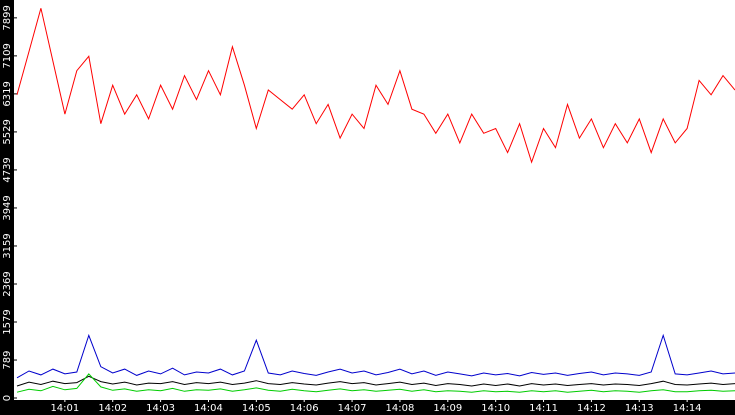 This screenshot has height=415, width=735. Describe the element at coordinates (7, 398) in the screenshot. I see `y-tick-label: 0` at that location.